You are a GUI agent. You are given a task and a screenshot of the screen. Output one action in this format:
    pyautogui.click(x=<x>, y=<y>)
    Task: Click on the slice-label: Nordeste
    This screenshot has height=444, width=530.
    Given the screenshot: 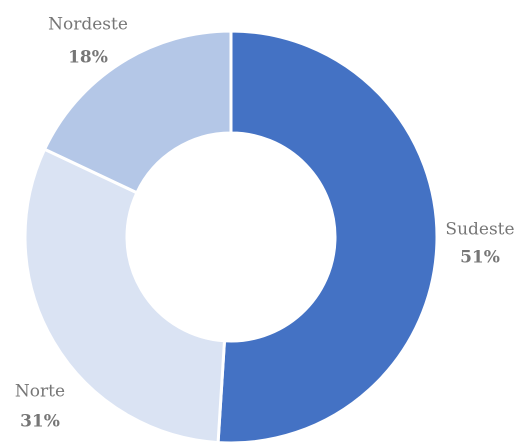 What is the action you would take?
    pyautogui.click(x=88, y=25)
    